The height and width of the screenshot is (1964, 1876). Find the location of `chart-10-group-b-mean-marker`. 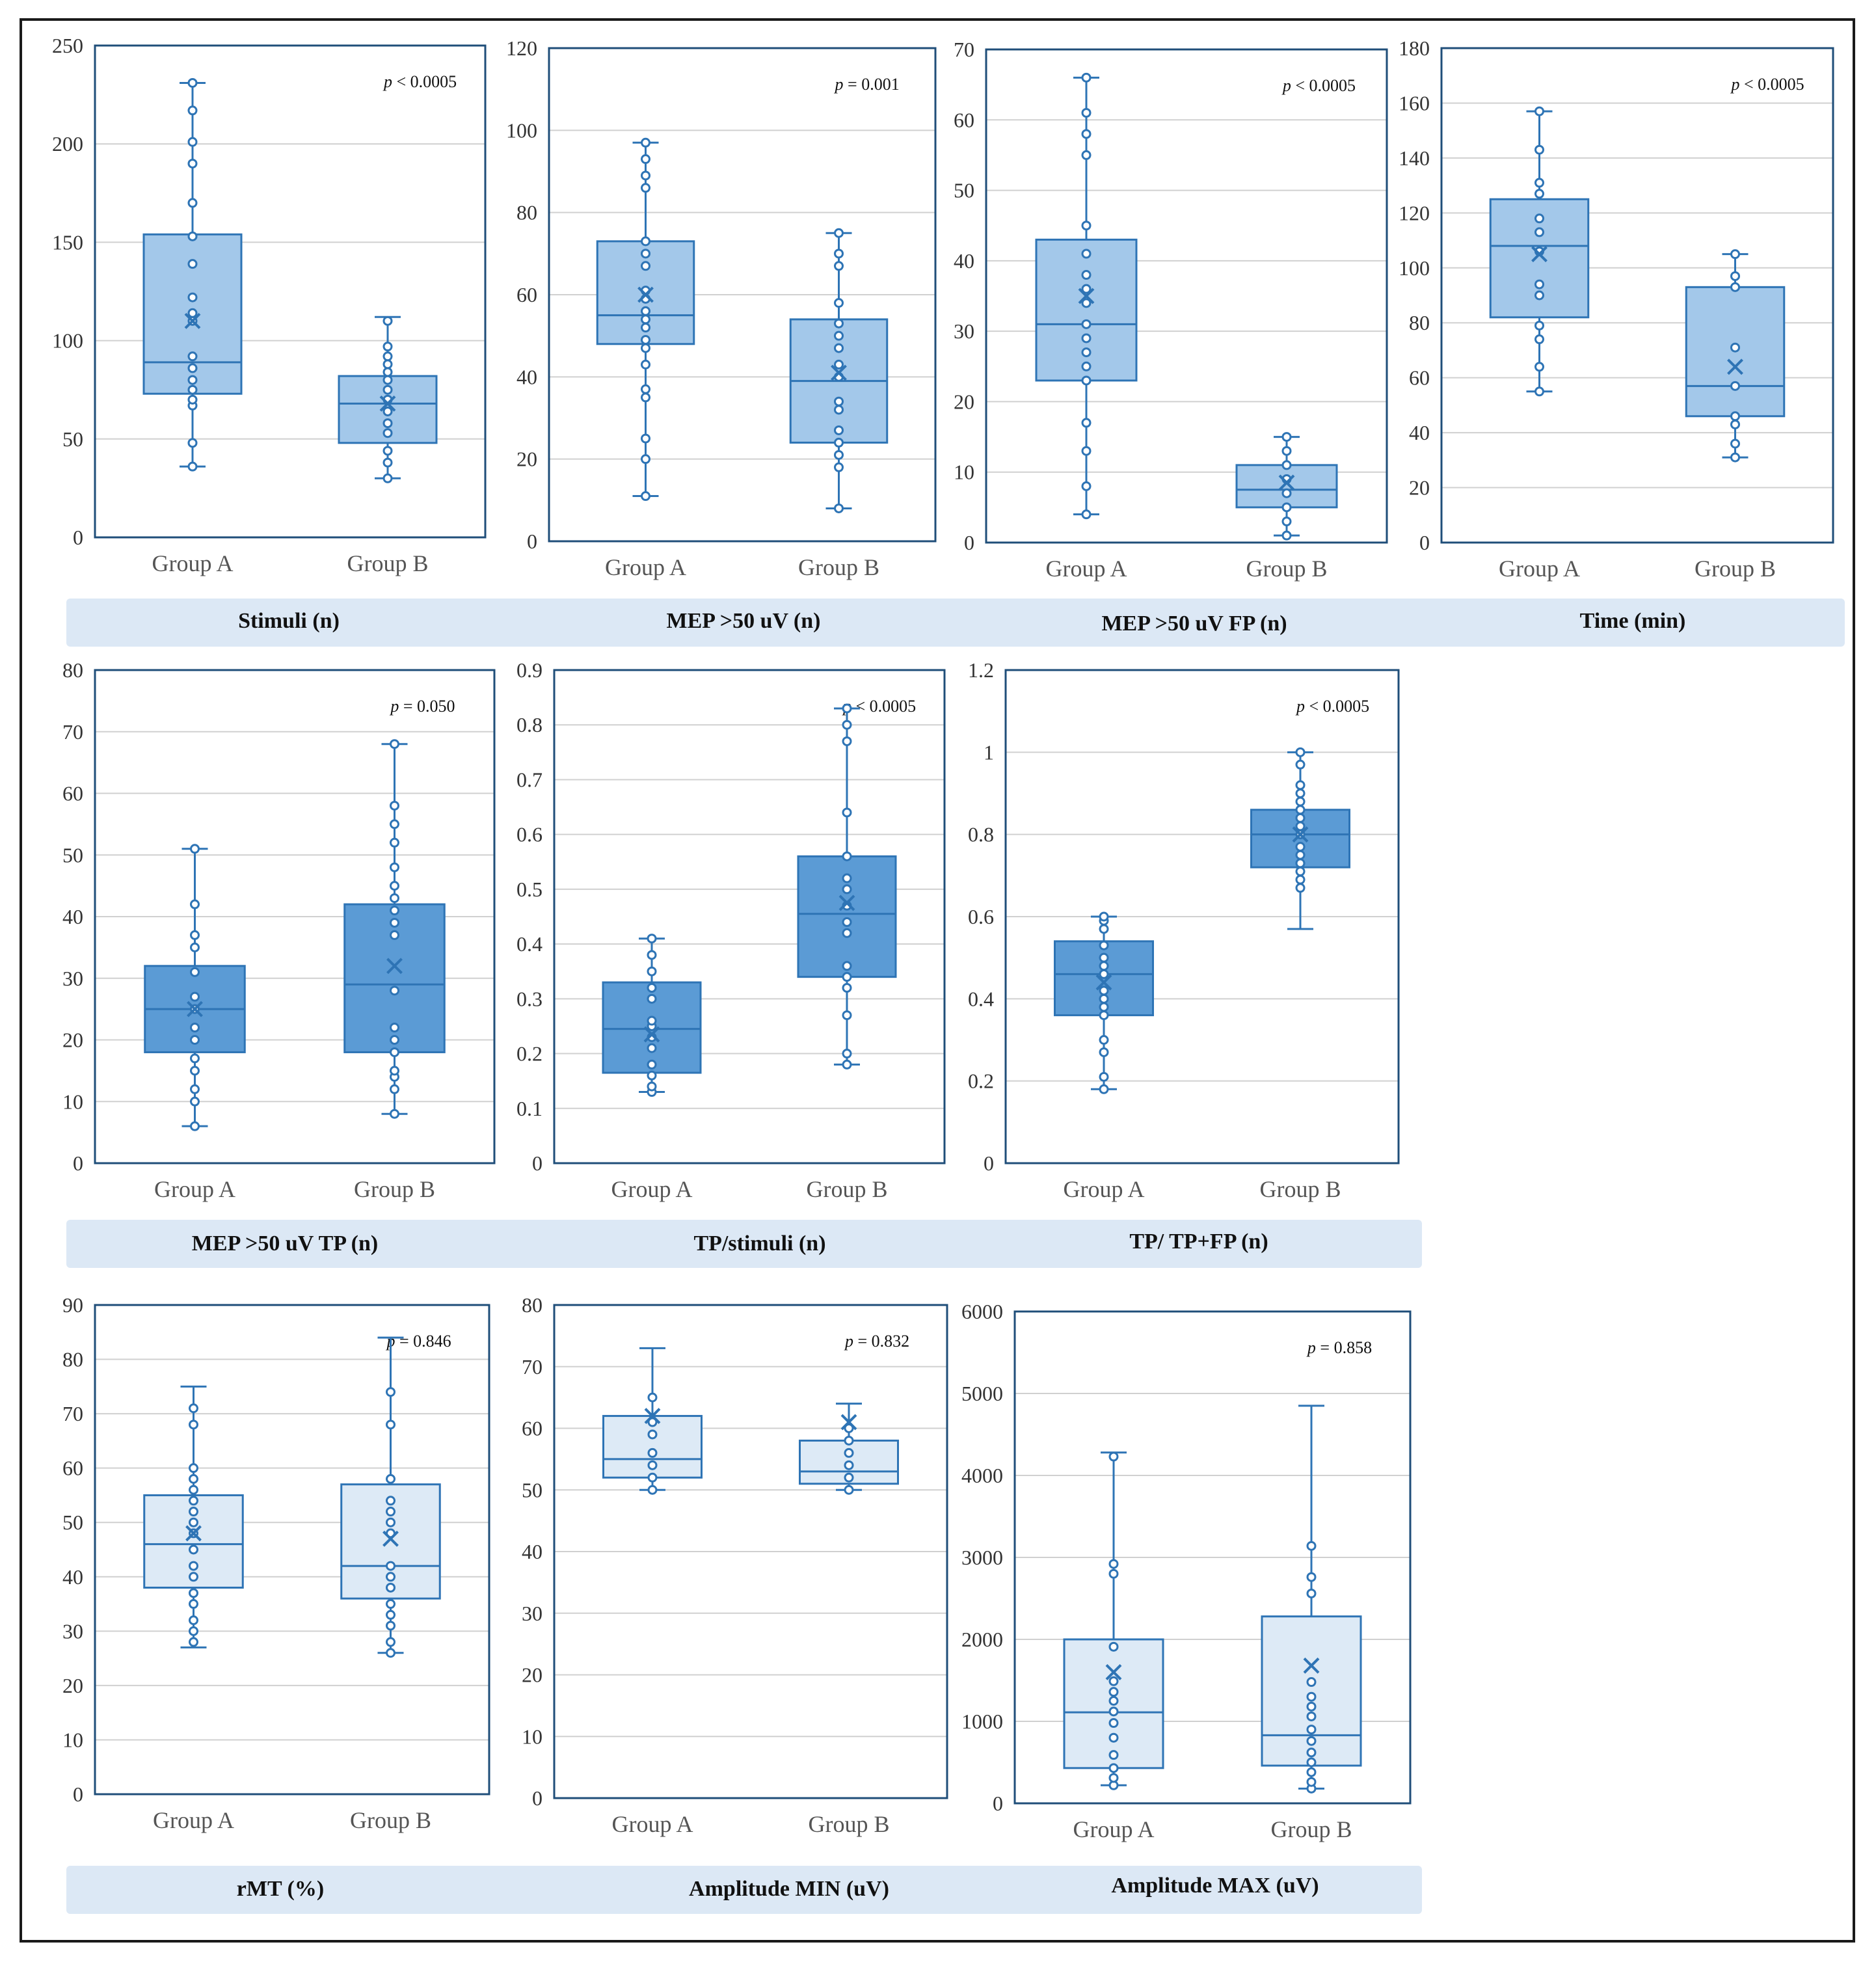

chart-10-group-b-mean-marker is located at coordinates (1311, 1665).